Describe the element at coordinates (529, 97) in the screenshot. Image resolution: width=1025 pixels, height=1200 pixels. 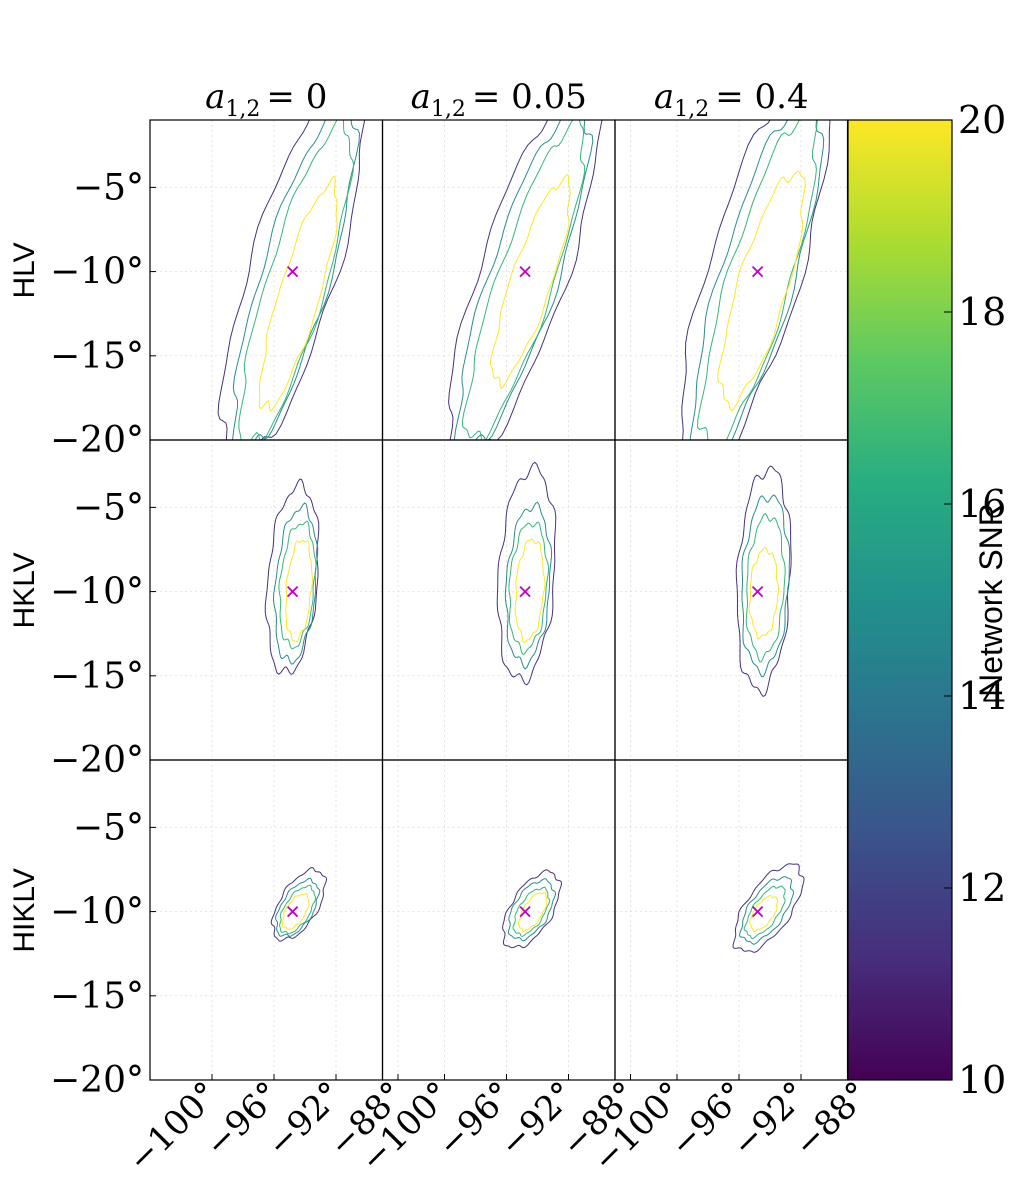
I see `column-title-value: = 0.05` at that location.